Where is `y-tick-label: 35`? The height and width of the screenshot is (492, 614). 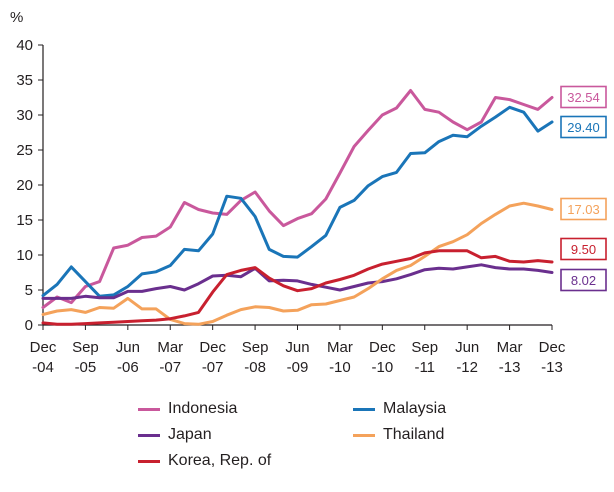 y-tick-label: 35 is located at coordinates (24, 80).